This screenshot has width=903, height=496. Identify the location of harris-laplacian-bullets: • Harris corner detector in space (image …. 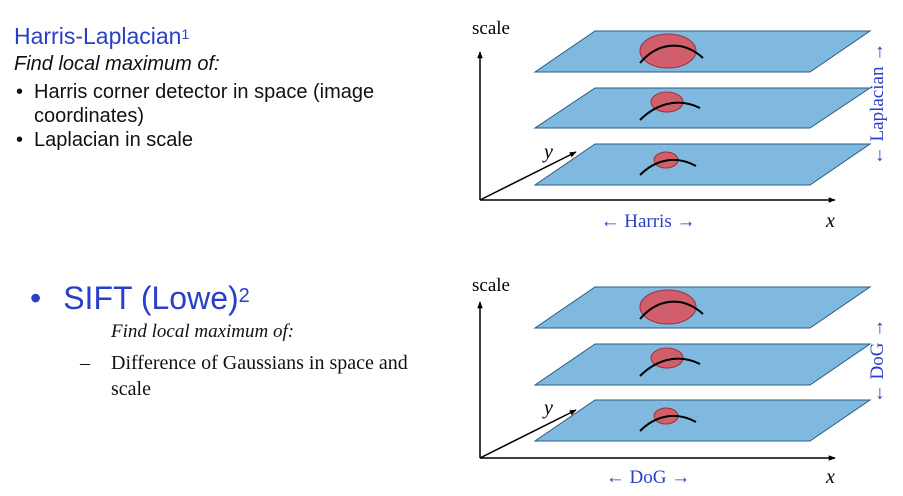
(234, 116).